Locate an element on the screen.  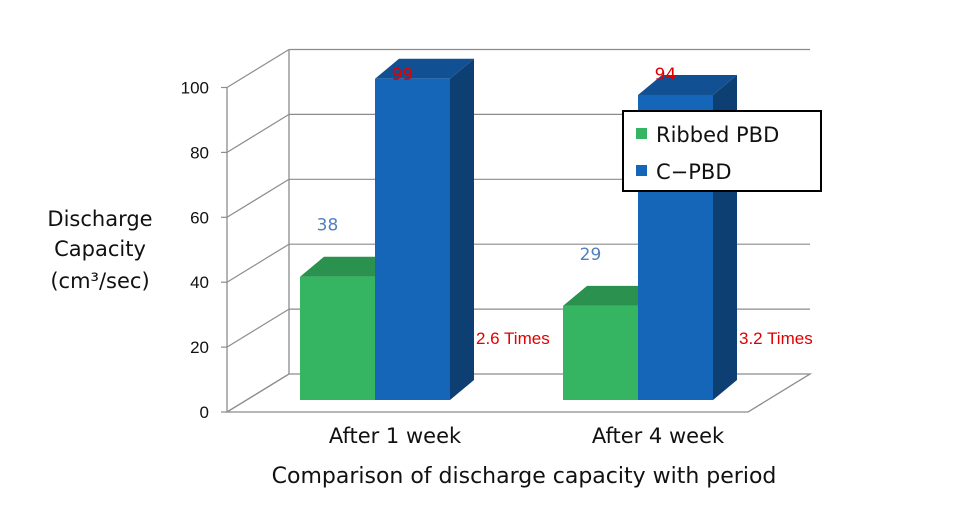
tick-label-100: 100 is located at coordinates (195, 88).